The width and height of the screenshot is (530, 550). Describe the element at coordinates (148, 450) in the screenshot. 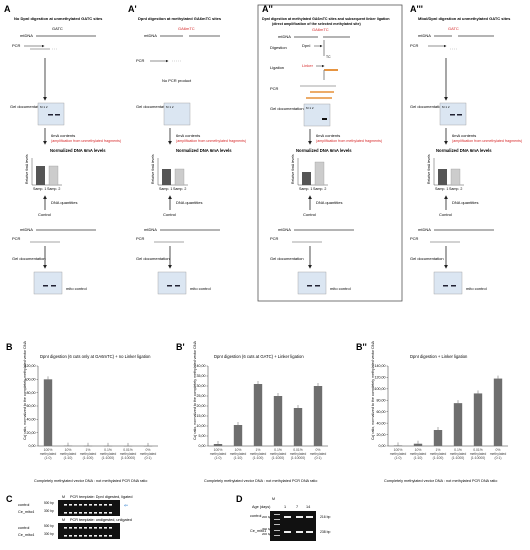

I see `x-tick-label: 0%` at that location.